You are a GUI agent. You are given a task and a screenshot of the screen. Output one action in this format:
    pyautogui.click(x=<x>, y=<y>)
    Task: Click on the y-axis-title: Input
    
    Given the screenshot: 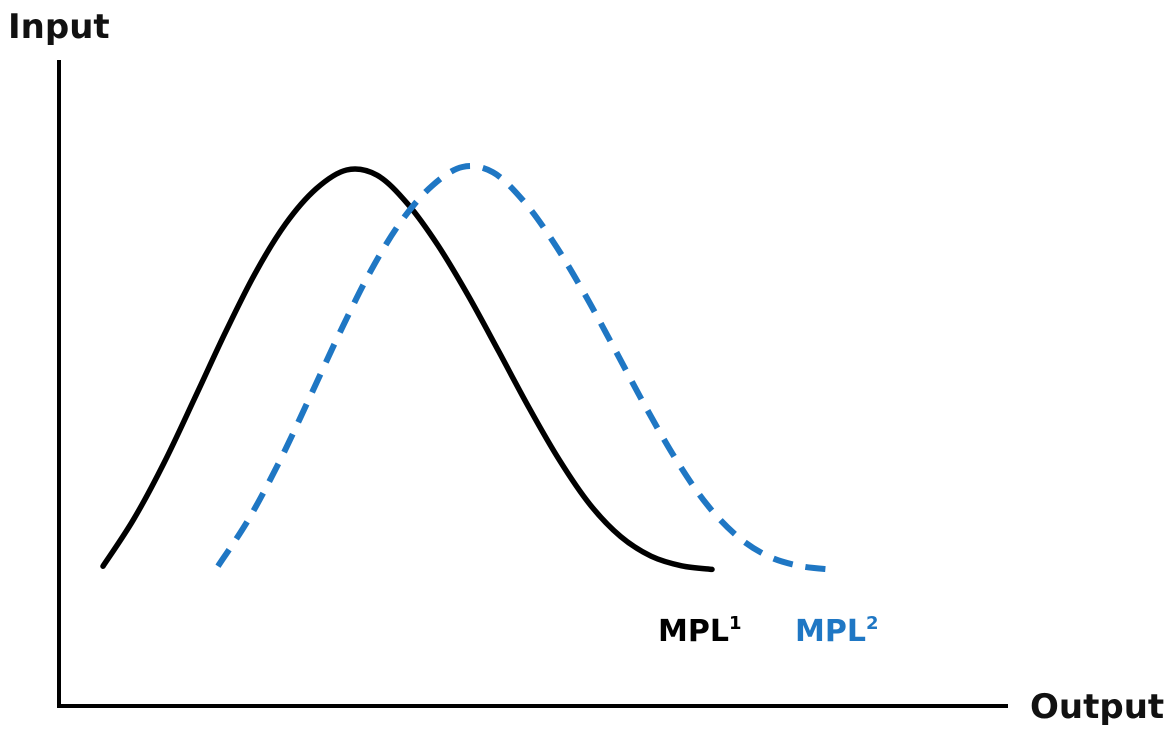 What is the action you would take?
    pyautogui.click(x=59, y=27)
    